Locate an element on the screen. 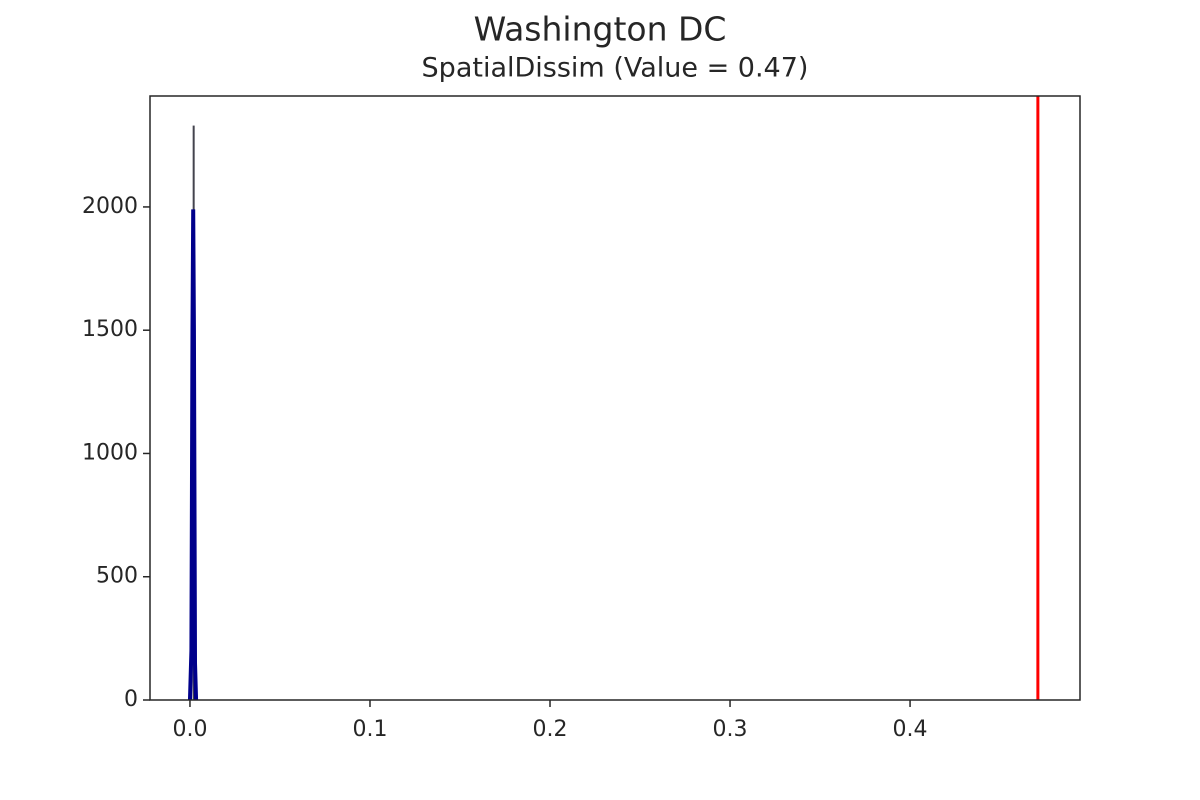 This screenshot has height=800, width=1200. chart-title: Washington DC is located at coordinates (600, 29).